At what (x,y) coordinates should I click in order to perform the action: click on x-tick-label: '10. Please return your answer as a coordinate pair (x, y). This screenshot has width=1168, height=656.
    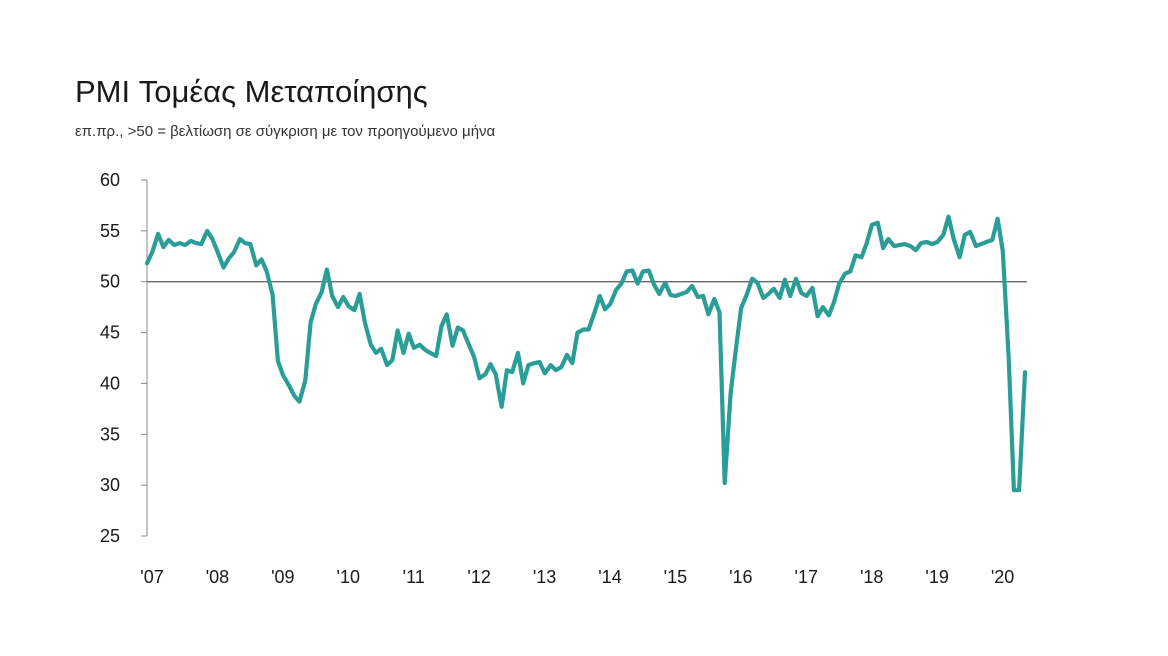
    Looking at the image, I should click on (348, 577).